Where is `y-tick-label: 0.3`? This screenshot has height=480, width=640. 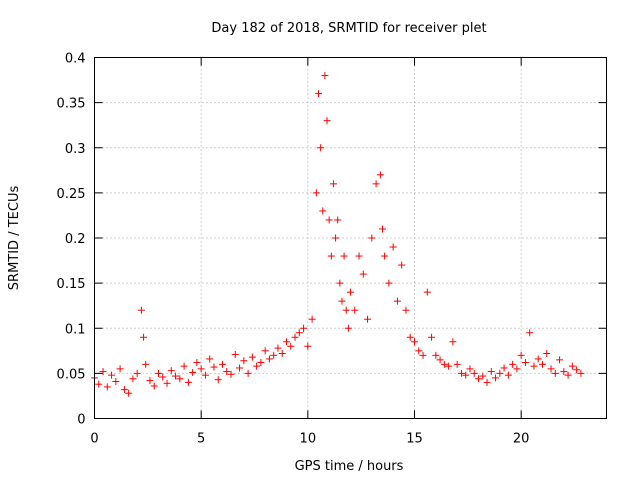
y-tick-label: 0.3 is located at coordinates (75, 149).